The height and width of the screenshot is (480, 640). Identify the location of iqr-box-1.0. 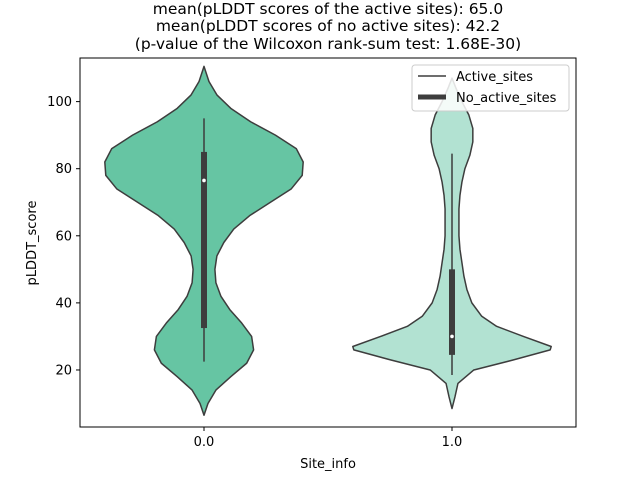
(452, 312).